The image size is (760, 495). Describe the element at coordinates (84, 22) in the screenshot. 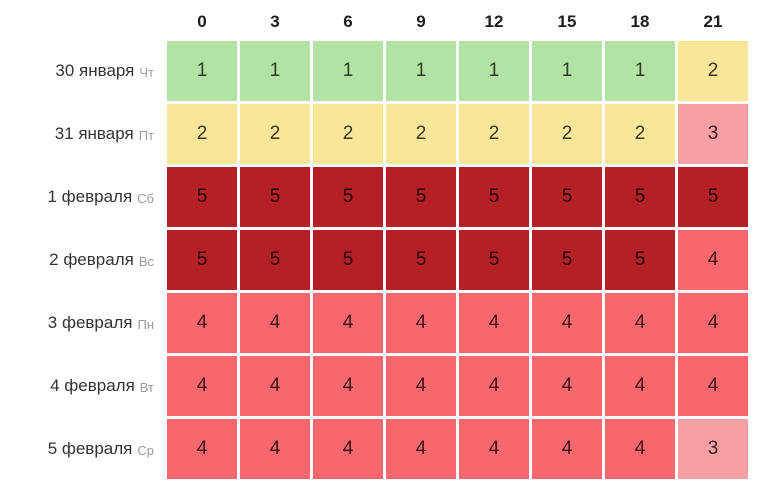

I see `header-spacer` at that location.